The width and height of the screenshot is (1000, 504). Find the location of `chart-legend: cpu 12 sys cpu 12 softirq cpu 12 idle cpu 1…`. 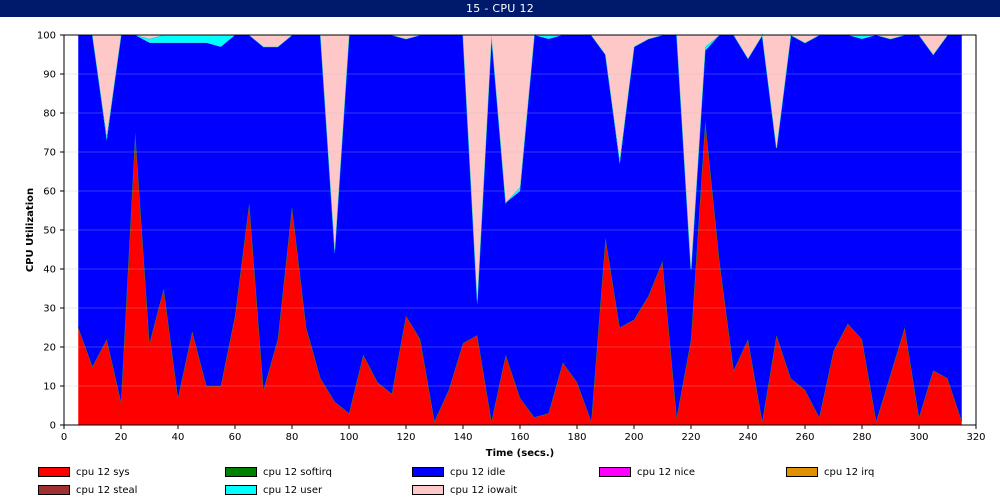

chart-legend: cpu 12 sys cpu 12 softirq cpu 12 idle cpu 1… is located at coordinates (500, 482).